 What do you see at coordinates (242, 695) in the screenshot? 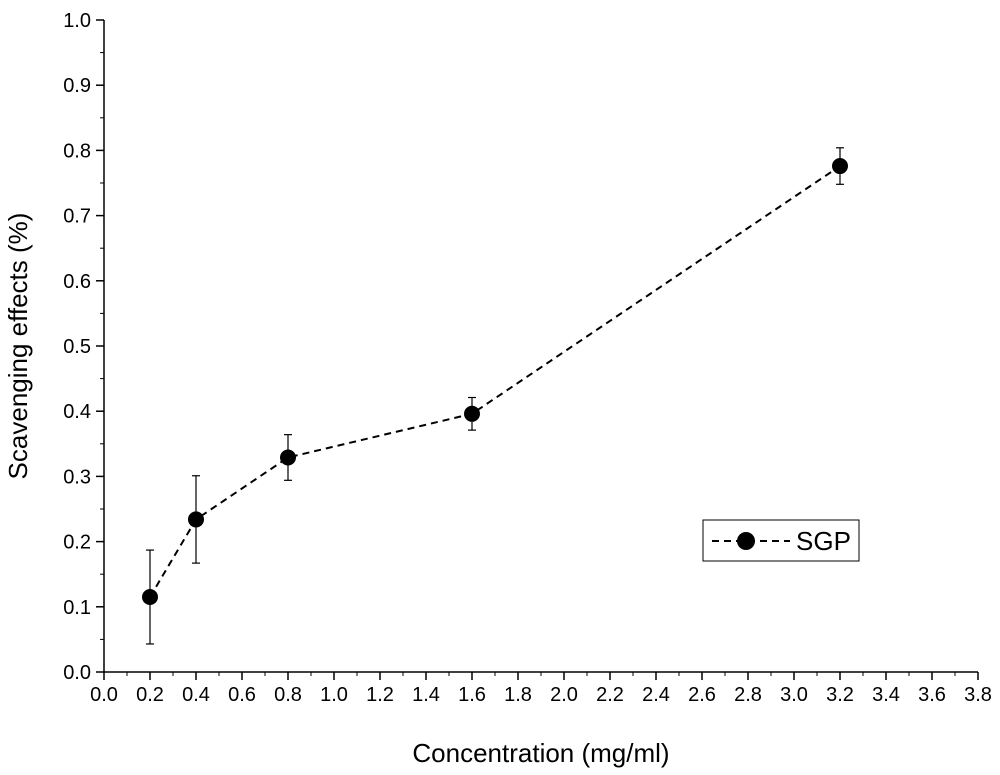
I see `x-tick-label: 0.6` at bounding box center [242, 695].